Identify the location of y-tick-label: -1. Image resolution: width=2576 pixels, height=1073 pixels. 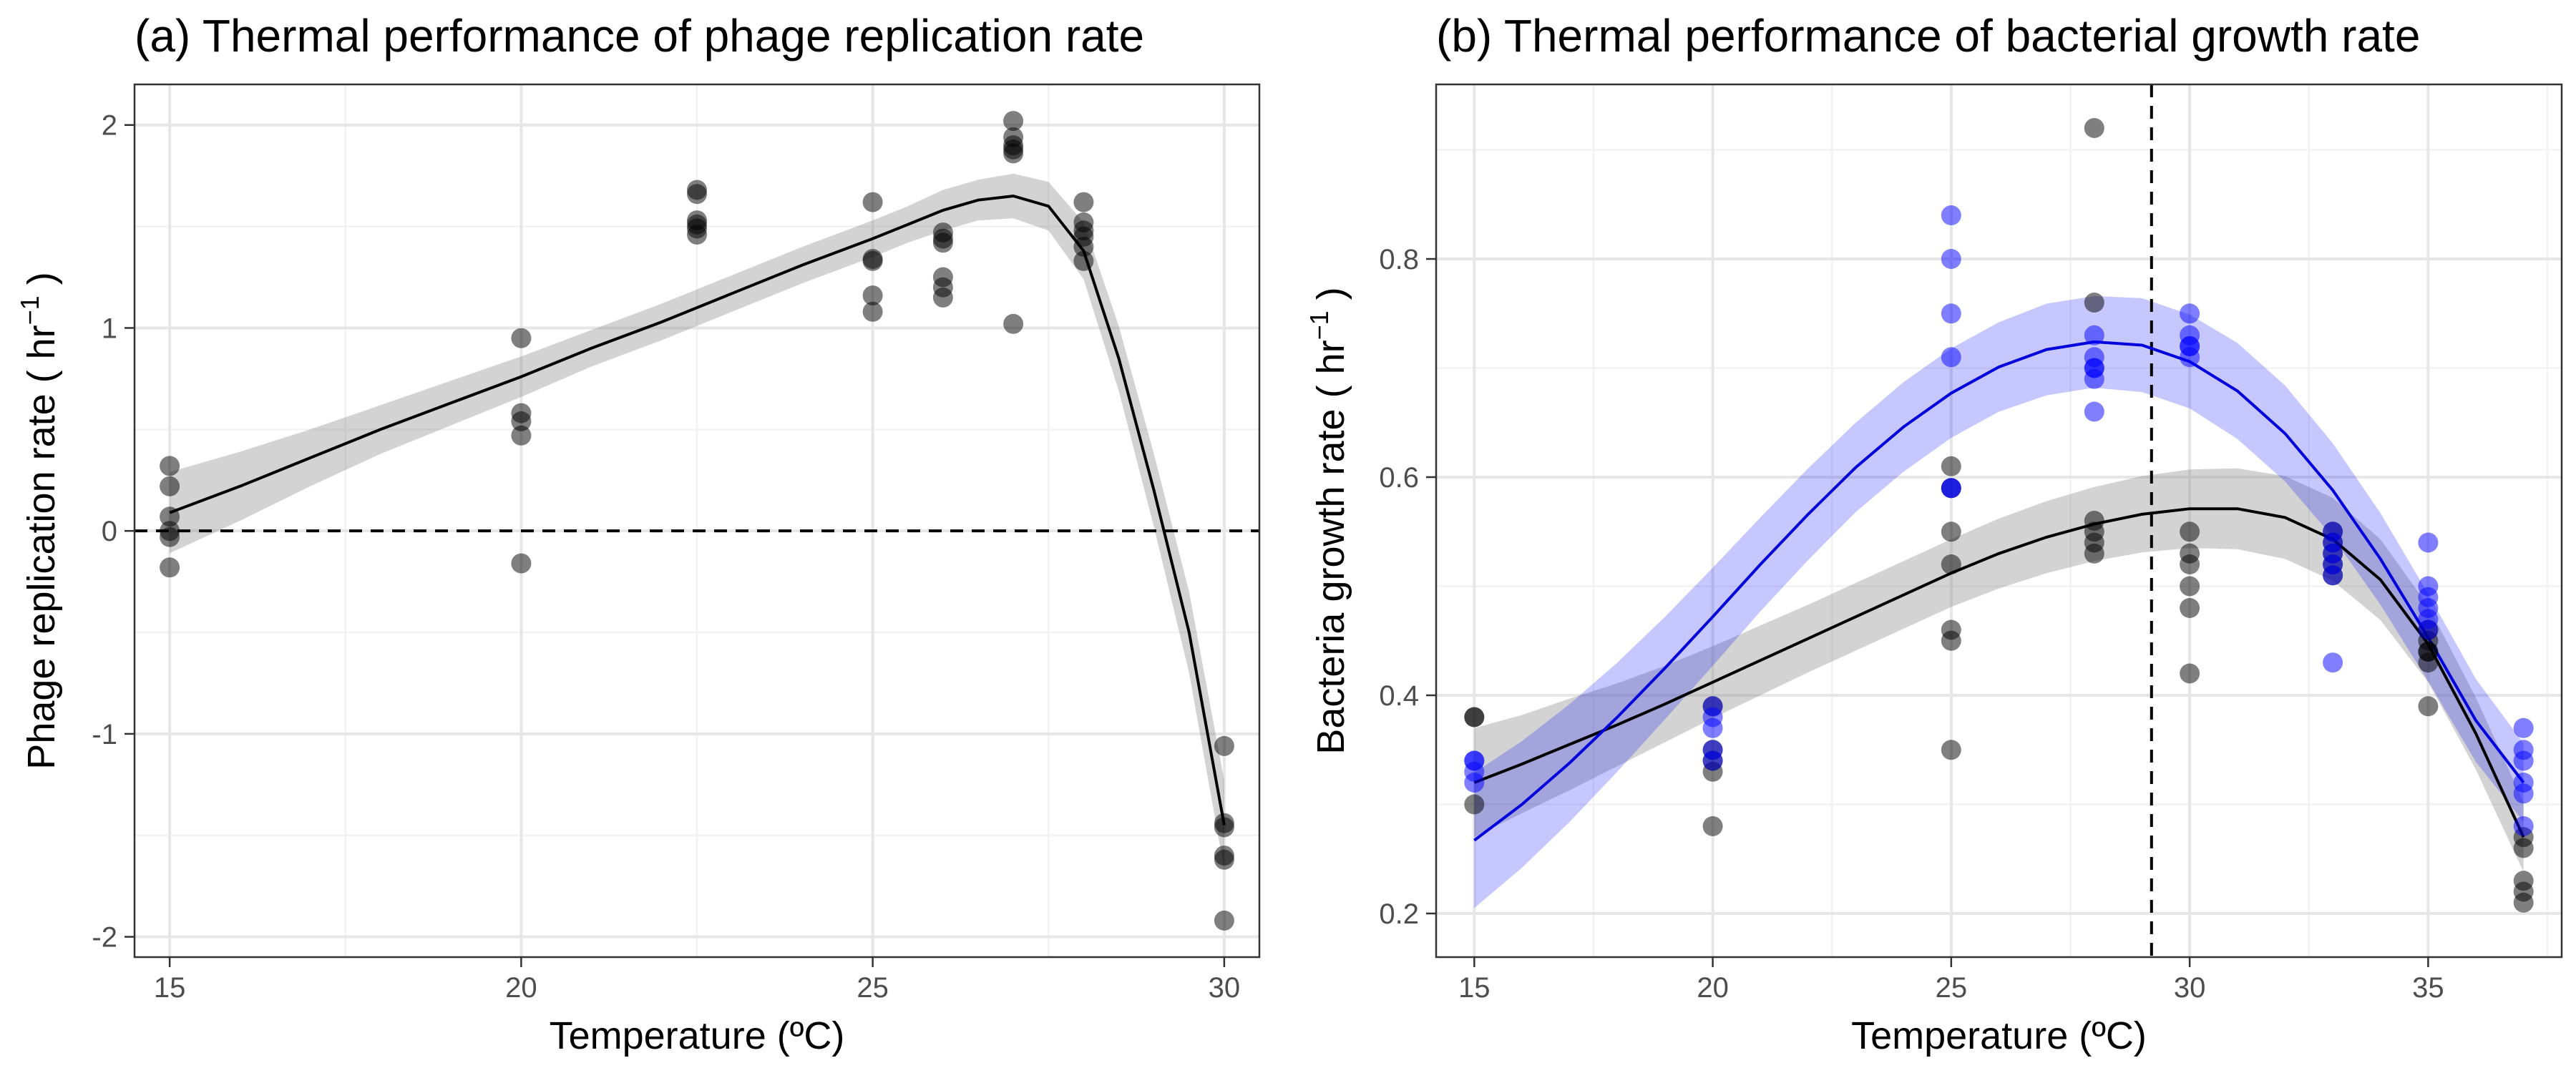
(104, 734).